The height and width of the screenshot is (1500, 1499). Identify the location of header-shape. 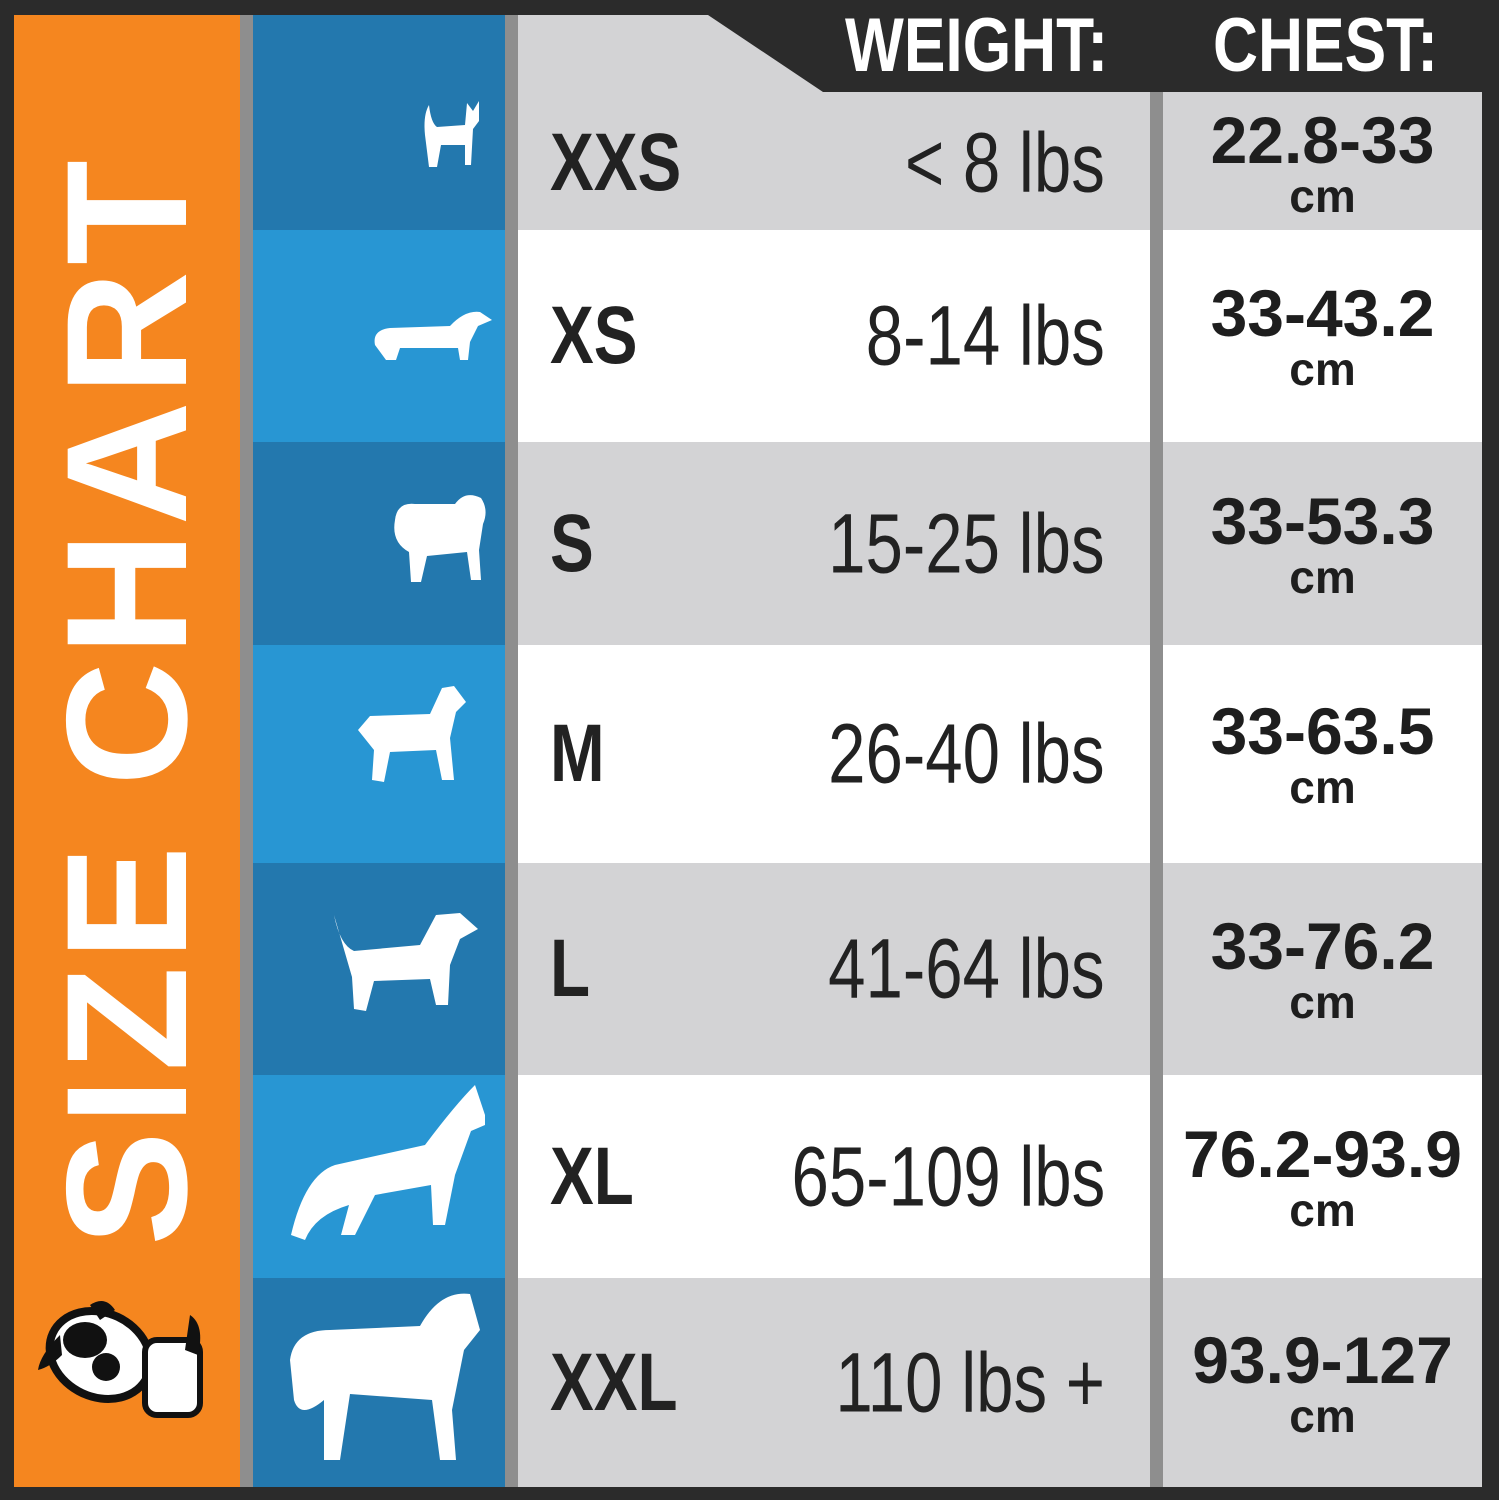
(1008, 46).